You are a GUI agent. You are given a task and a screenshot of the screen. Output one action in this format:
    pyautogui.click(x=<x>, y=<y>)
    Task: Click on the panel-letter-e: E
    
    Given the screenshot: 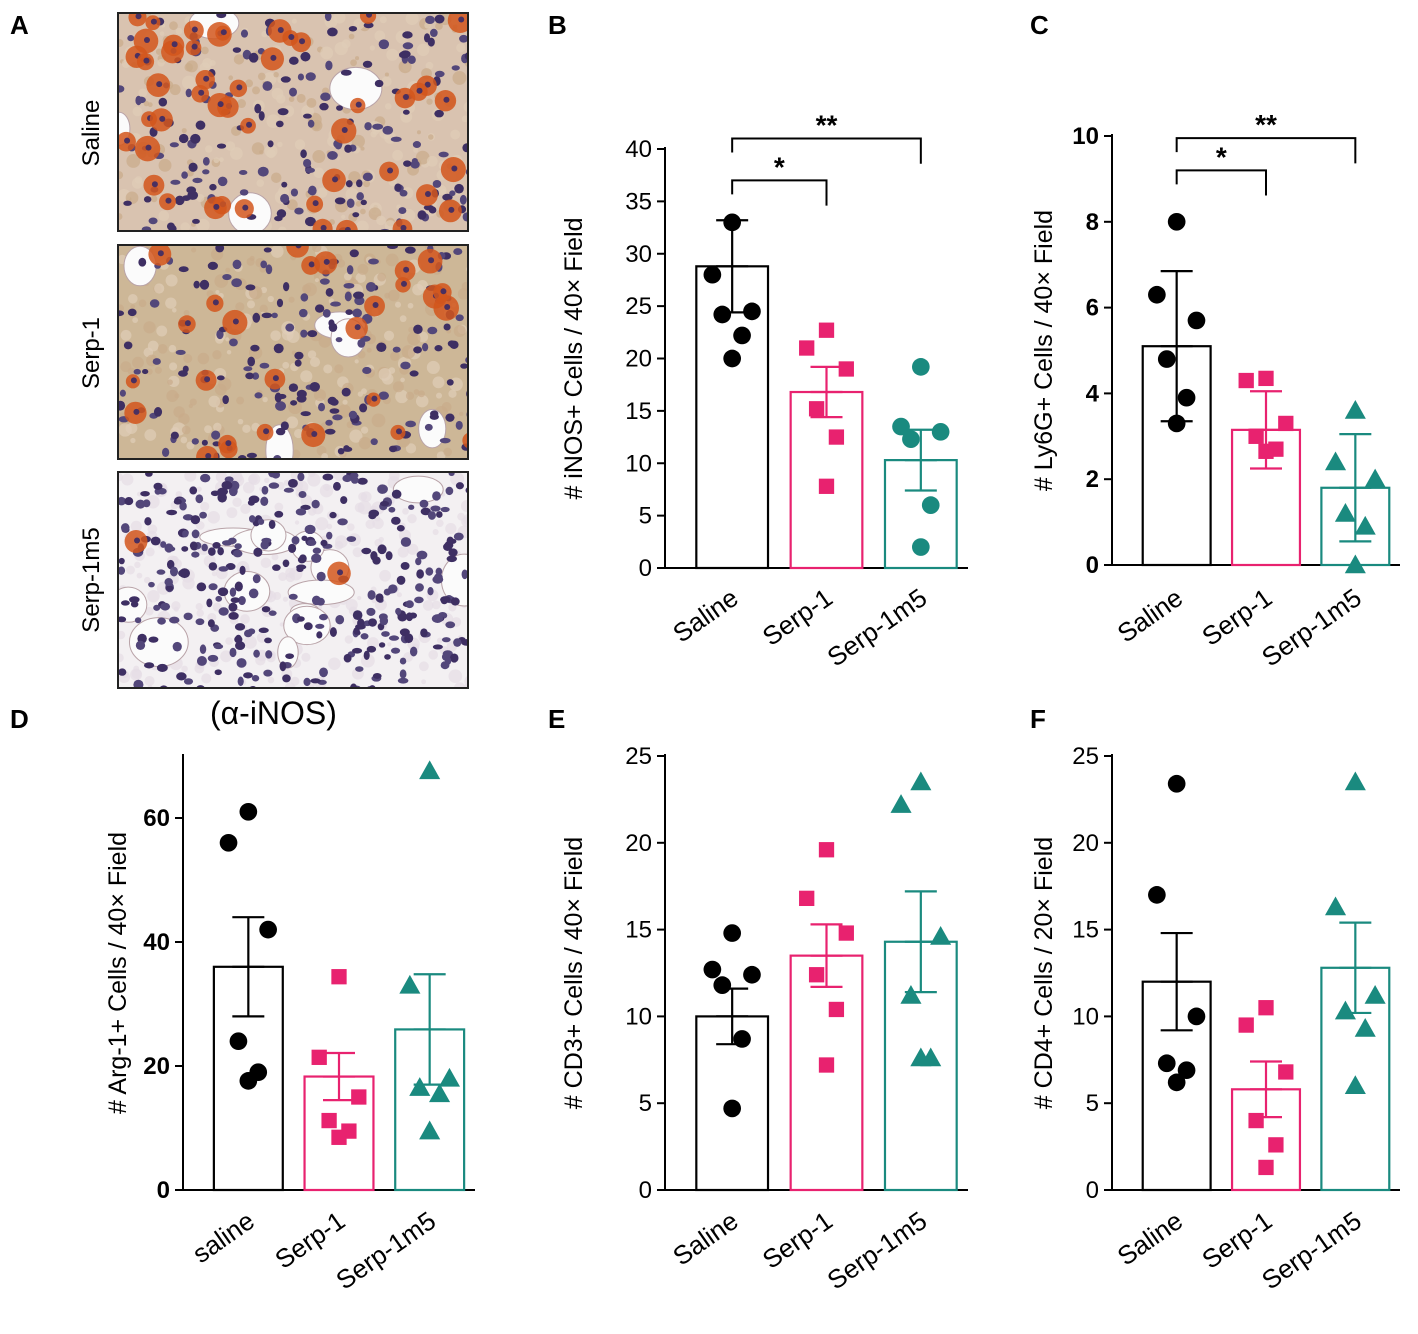 What is the action you would take?
    pyautogui.click(x=556, y=719)
    